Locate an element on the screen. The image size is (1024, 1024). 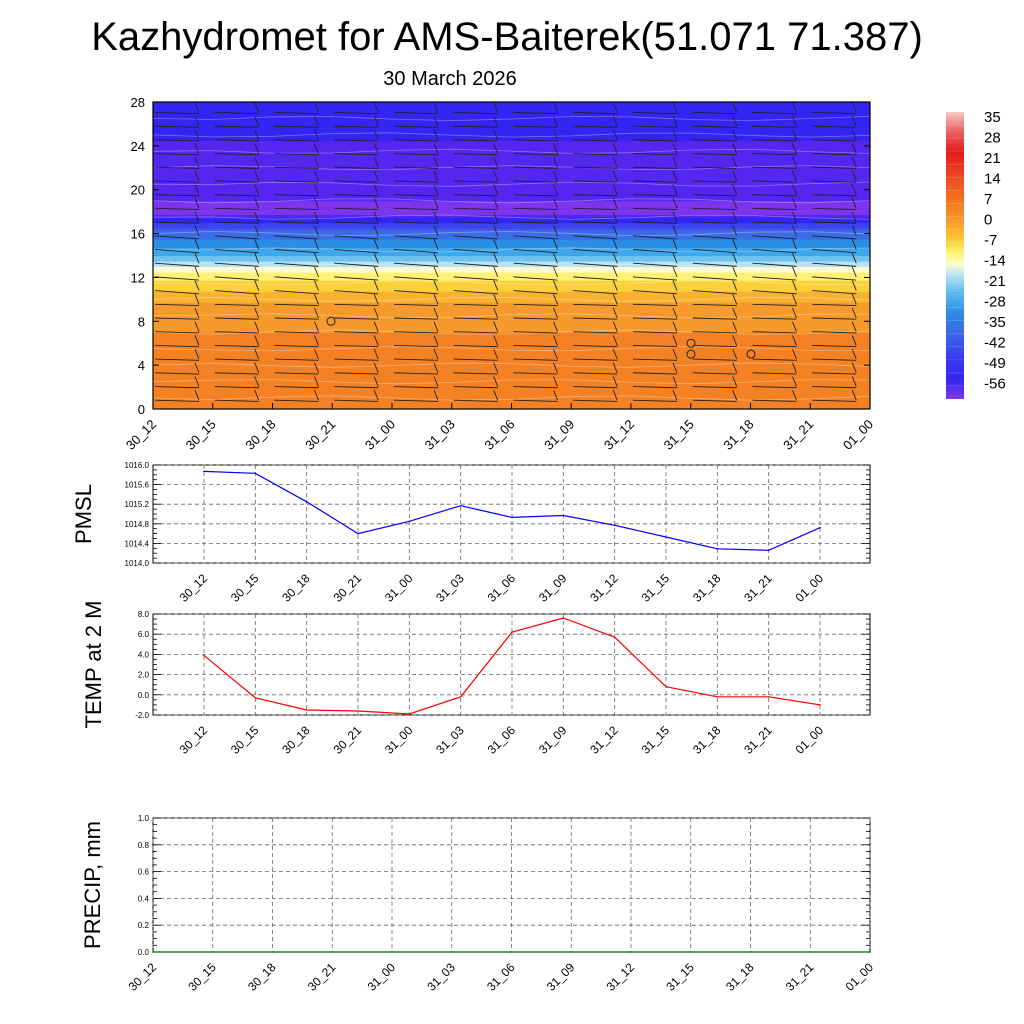
x-tick-label: 31_15 is located at coordinates (656, 588).